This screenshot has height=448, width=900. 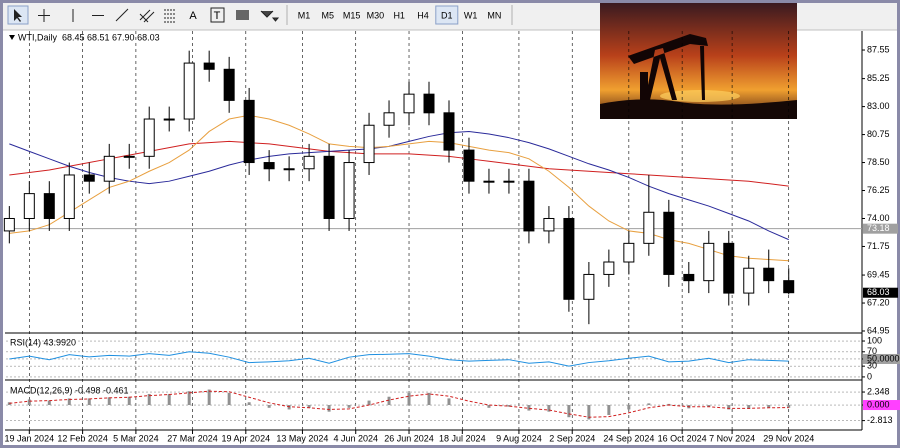 I want to click on timeframe-button: M15, so click(x=352, y=15).